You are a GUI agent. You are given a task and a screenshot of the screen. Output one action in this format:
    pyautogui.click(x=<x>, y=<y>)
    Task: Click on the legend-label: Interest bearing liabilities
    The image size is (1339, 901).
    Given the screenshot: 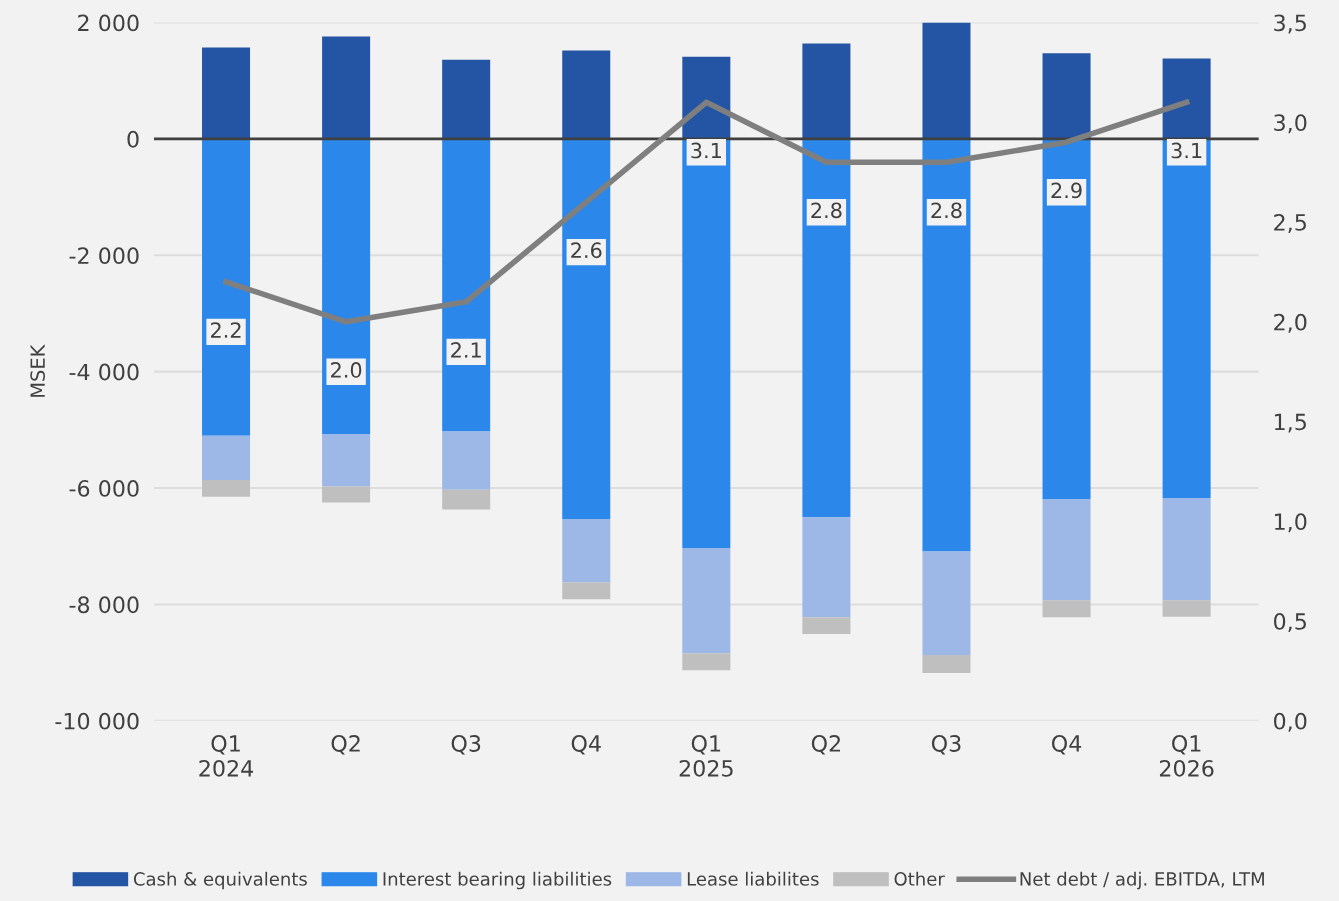 What is the action you would take?
    pyautogui.click(x=497, y=880)
    